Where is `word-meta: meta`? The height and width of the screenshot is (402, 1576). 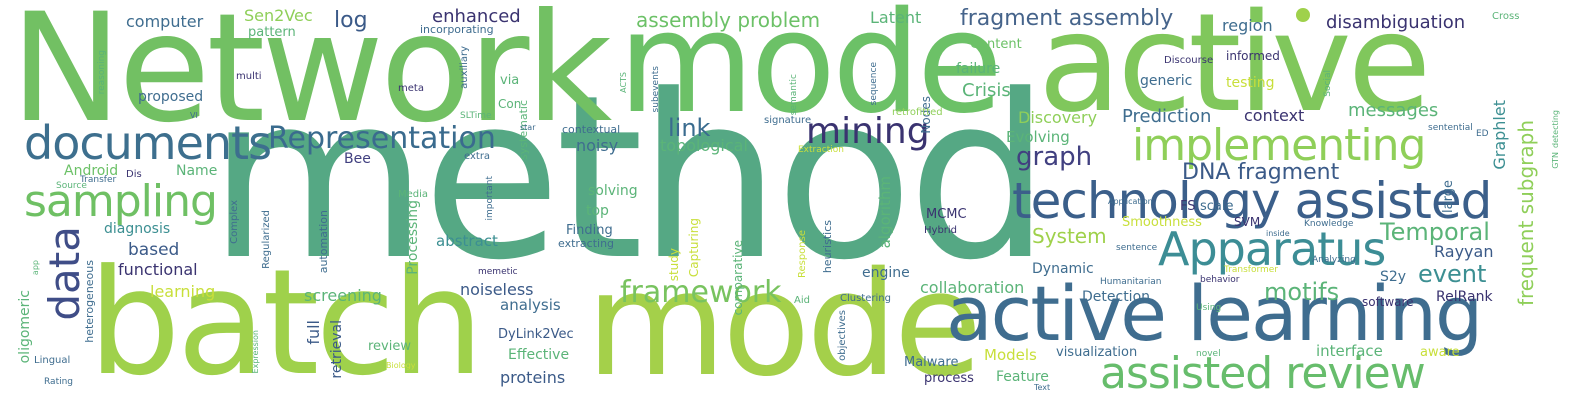
word-meta: meta is located at coordinates (411, 88).